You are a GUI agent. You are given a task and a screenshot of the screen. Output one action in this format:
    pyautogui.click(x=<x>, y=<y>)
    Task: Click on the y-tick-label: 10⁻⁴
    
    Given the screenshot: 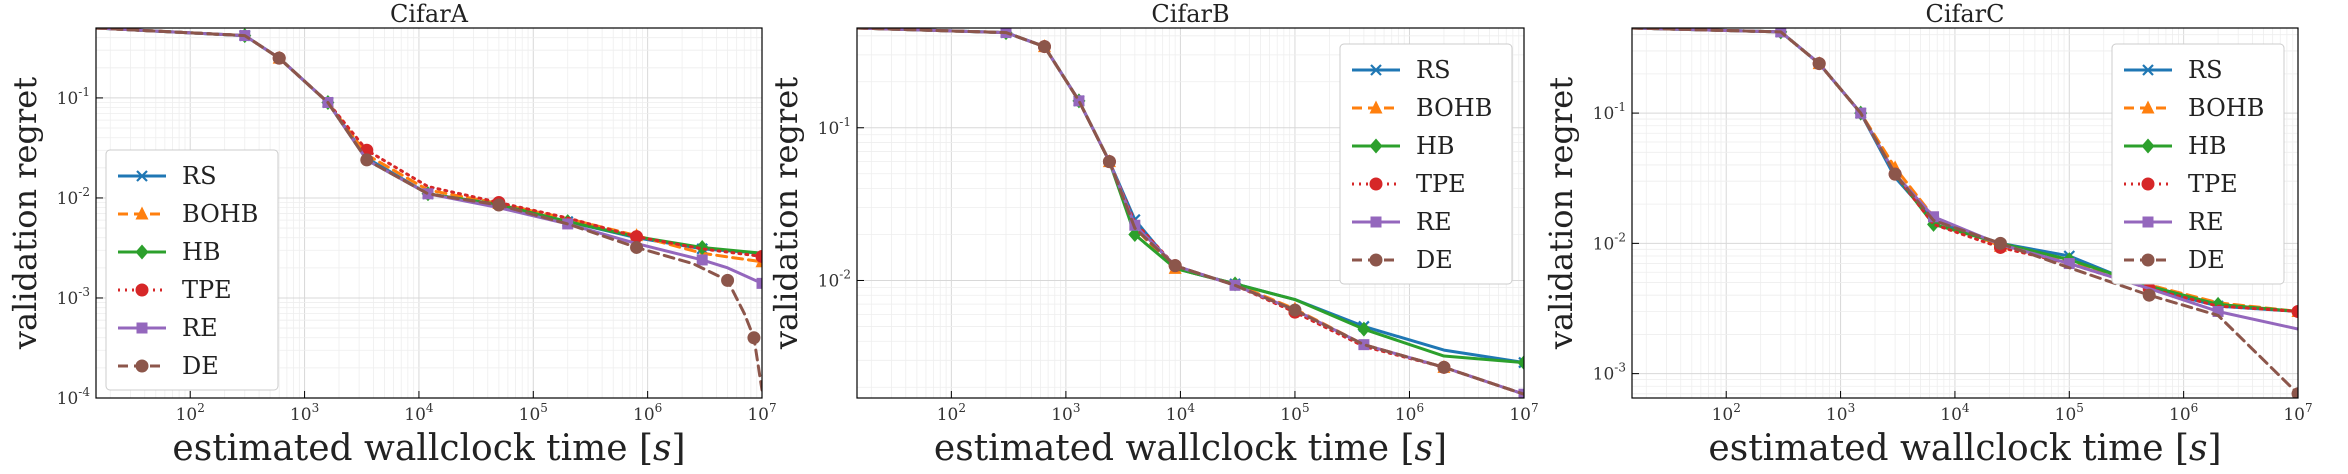 What is the action you would take?
    pyautogui.click(x=74, y=397)
    